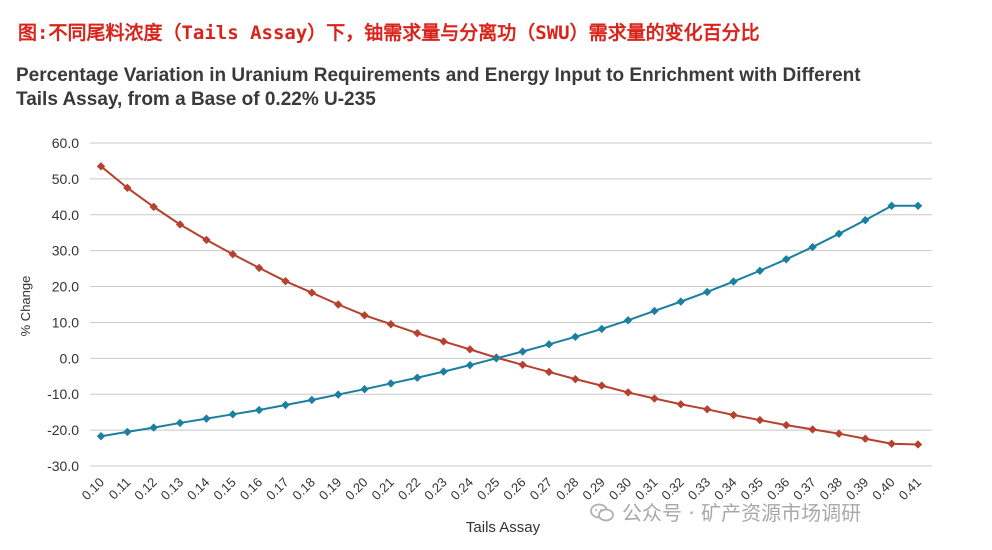 This screenshot has height=550, width=992. Describe the element at coordinates (63, 466) in the screenshot. I see `y-tick-label: -30.0` at that location.